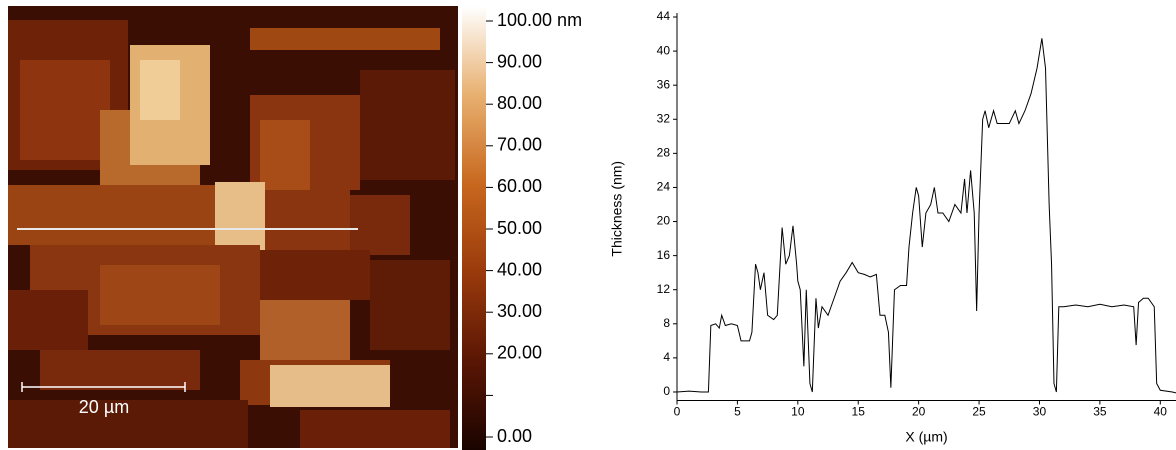 The width and height of the screenshot is (1176, 450). I want to click on x-tick-label: 30, so click(1040, 412).